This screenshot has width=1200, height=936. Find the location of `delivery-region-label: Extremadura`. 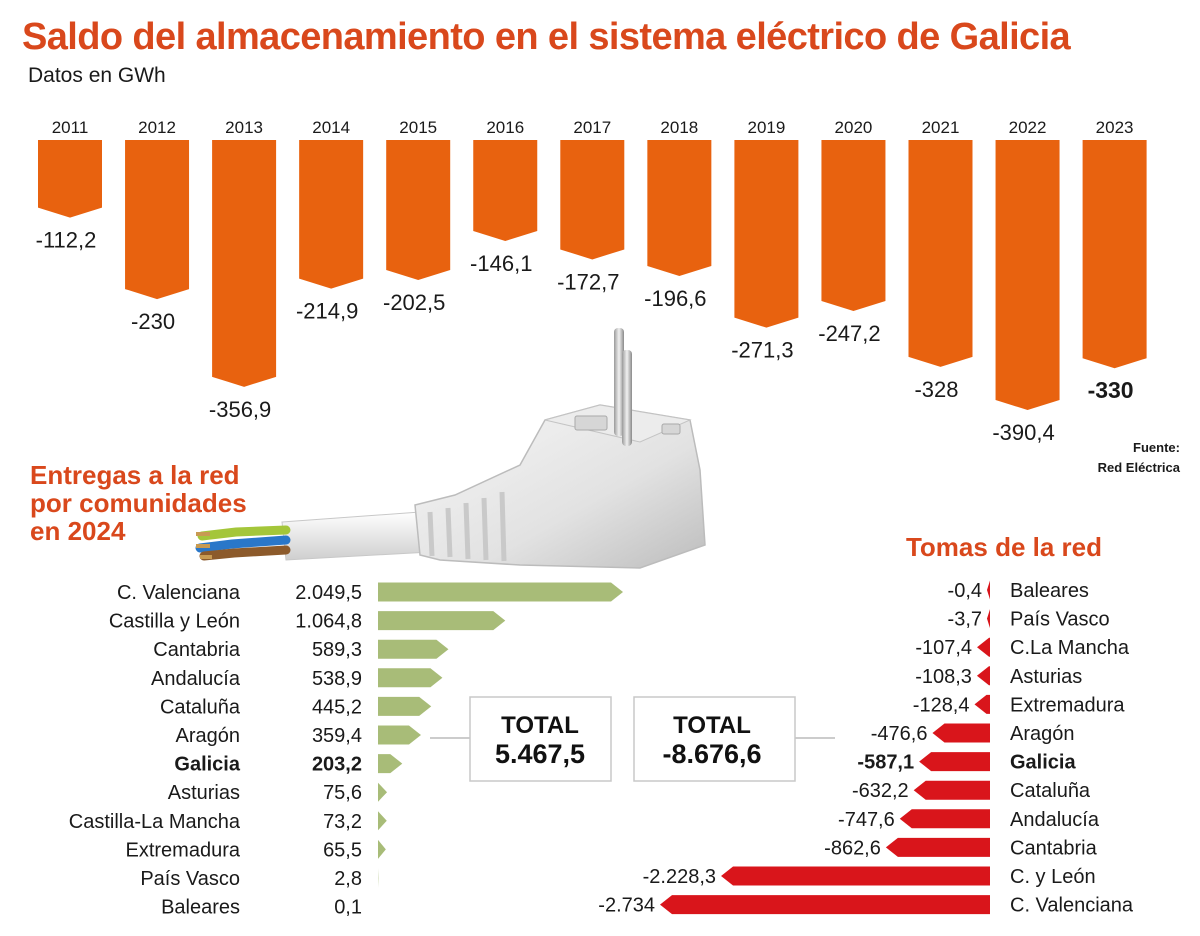

delivery-region-label: Extremadura is located at coordinates (183, 850).